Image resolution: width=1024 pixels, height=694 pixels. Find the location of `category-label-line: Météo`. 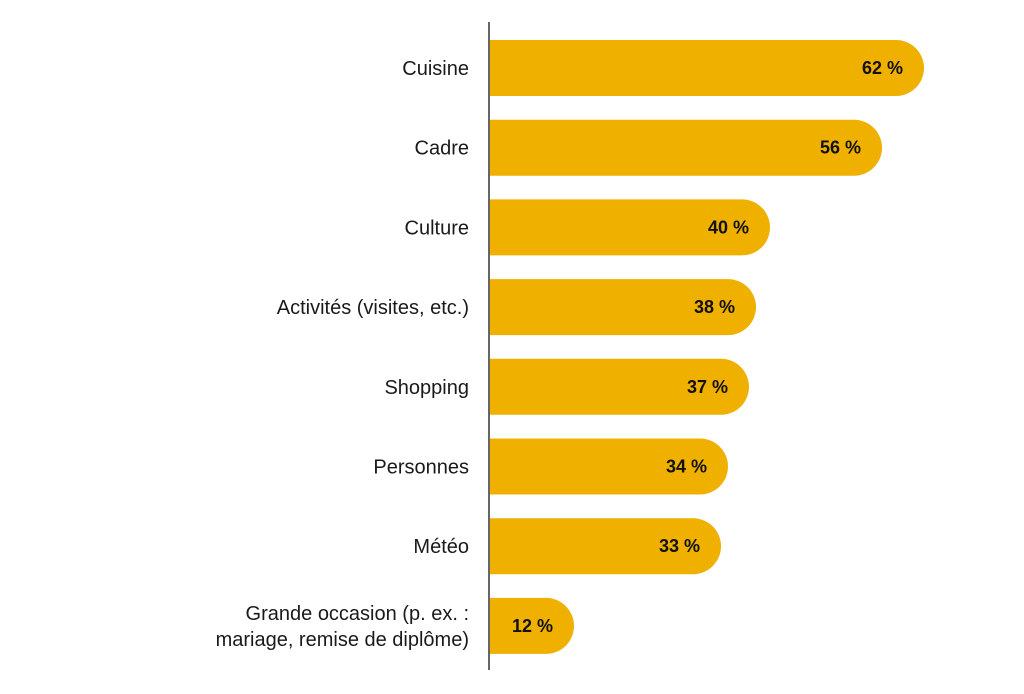

category-label-line: Météo is located at coordinates (441, 547).